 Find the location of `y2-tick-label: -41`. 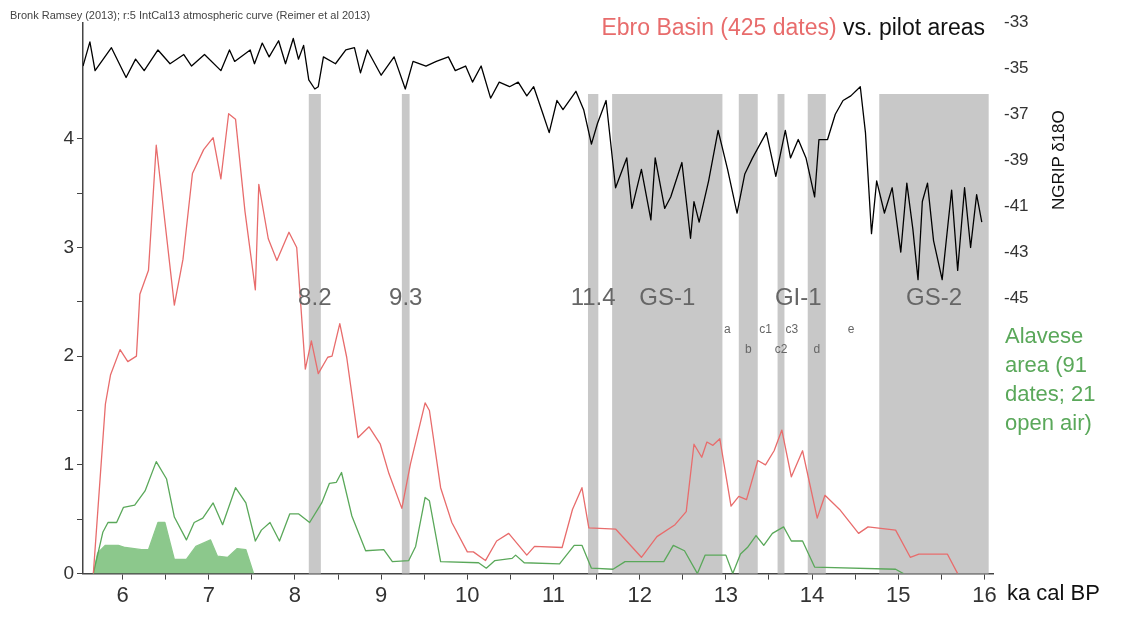

y2-tick-label: -41 is located at coordinates (1016, 205).